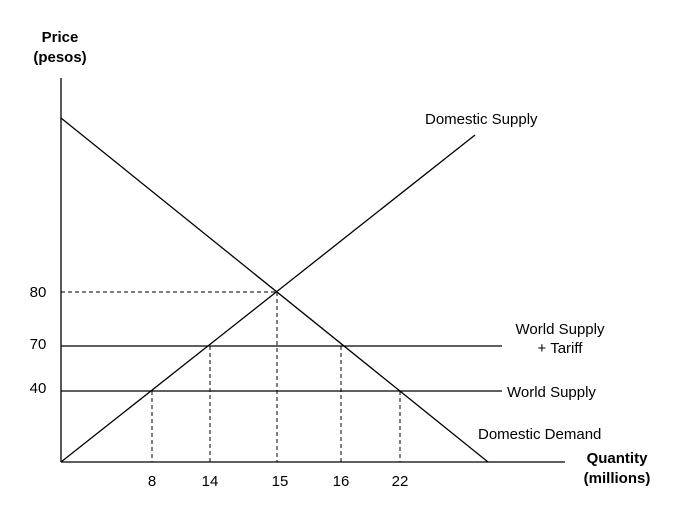 The height and width of the screenshot is (507, 673). What do you see at coordinates (280, 481) in the screenshot?
I see `x-tick-label: 15` at bounding box center [280, 481].